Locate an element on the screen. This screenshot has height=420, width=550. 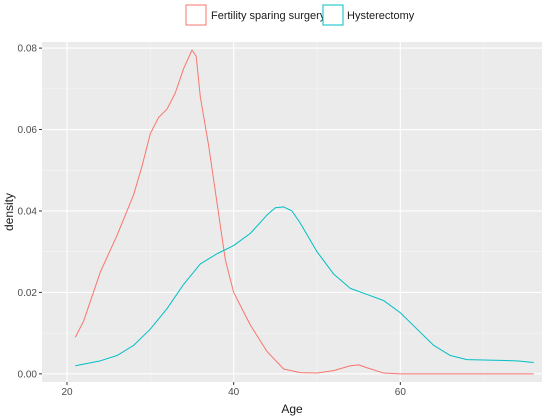
y-tick-label: 0.04 is located at coordinates (28, 211).